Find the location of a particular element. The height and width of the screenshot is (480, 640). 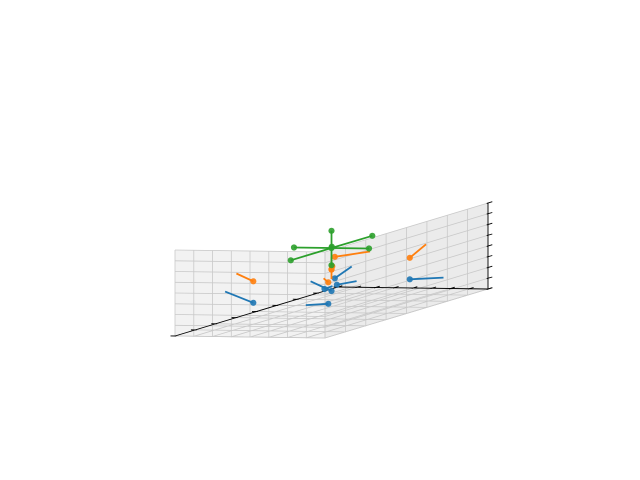

quiver-marks is located at coordinates (334, 267).